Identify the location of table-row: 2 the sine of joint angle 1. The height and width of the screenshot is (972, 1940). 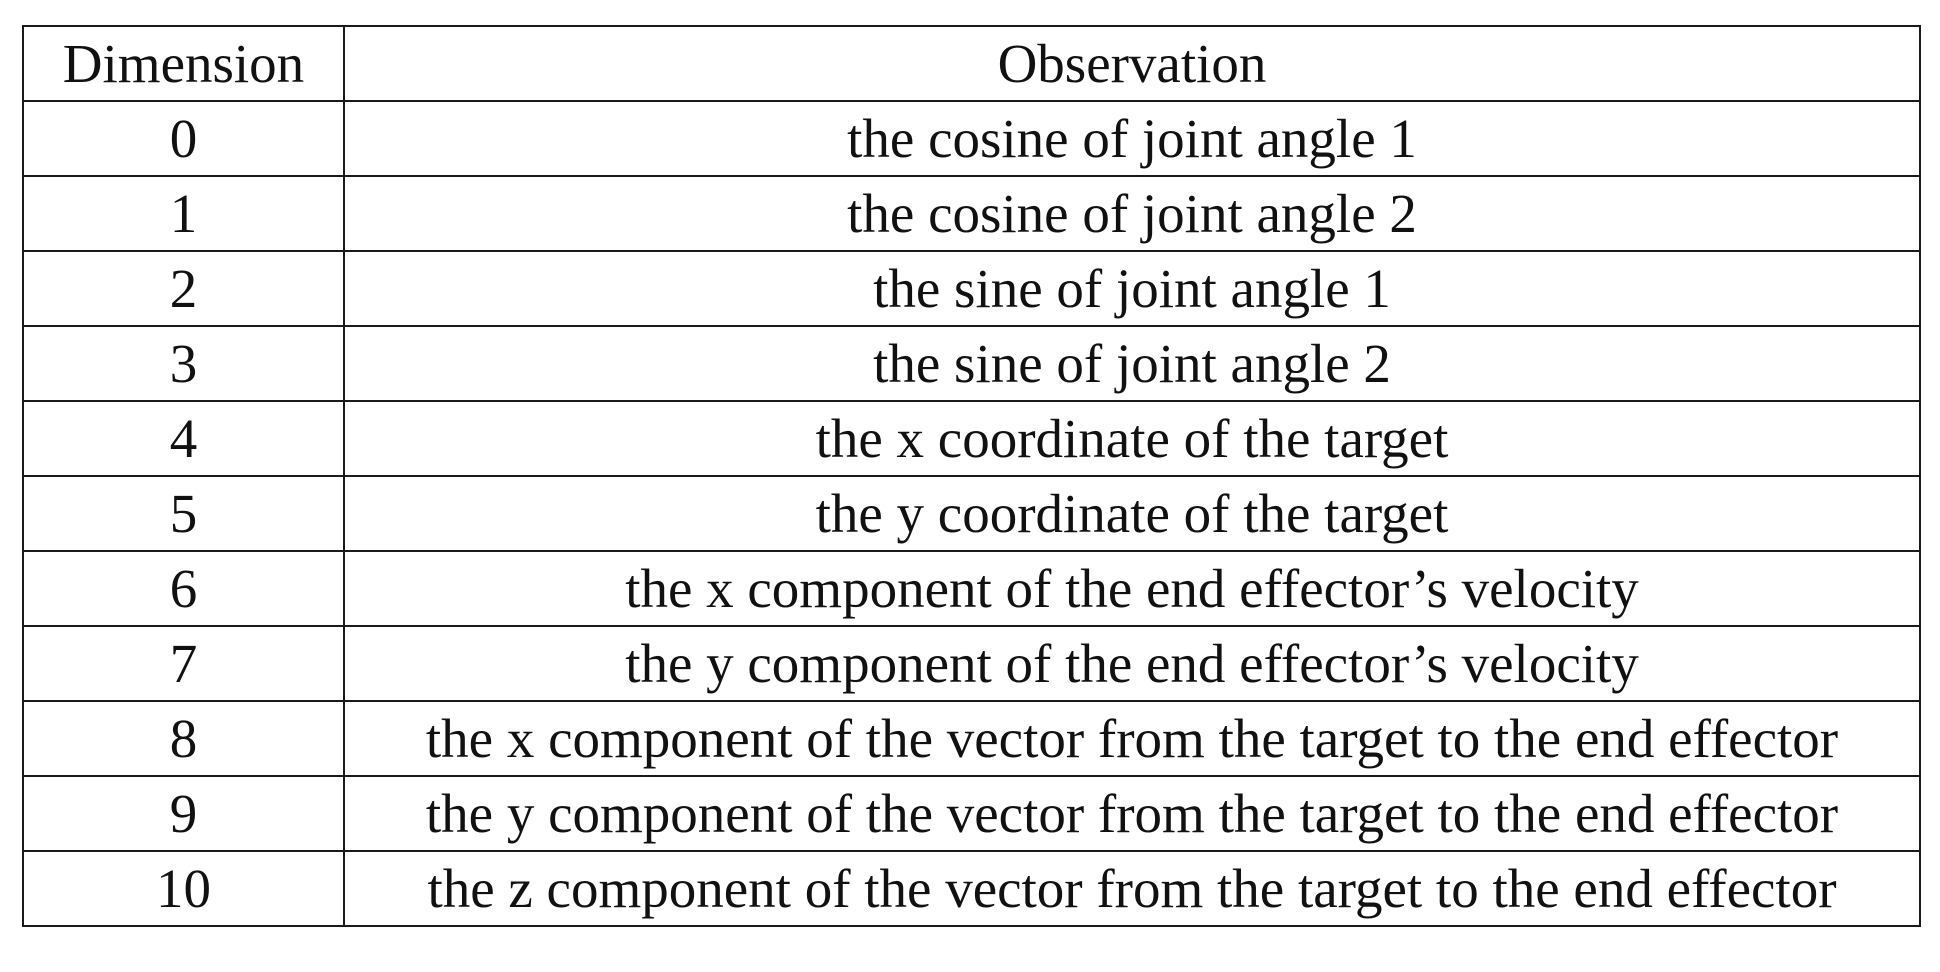
(971, 288).